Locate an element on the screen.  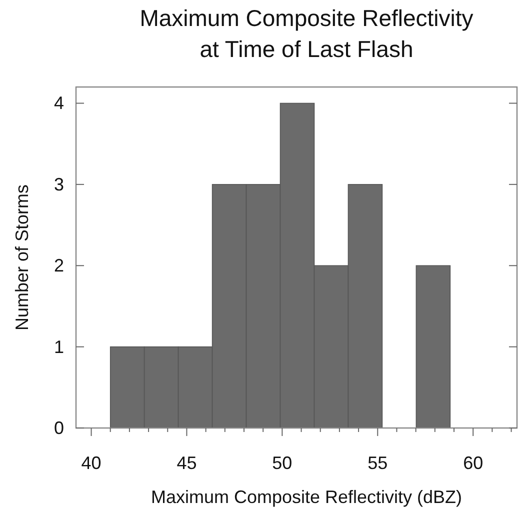
x-axis-title: Maximum Composite Reflectivity (dBZ) is located at coordinates (306, 497).